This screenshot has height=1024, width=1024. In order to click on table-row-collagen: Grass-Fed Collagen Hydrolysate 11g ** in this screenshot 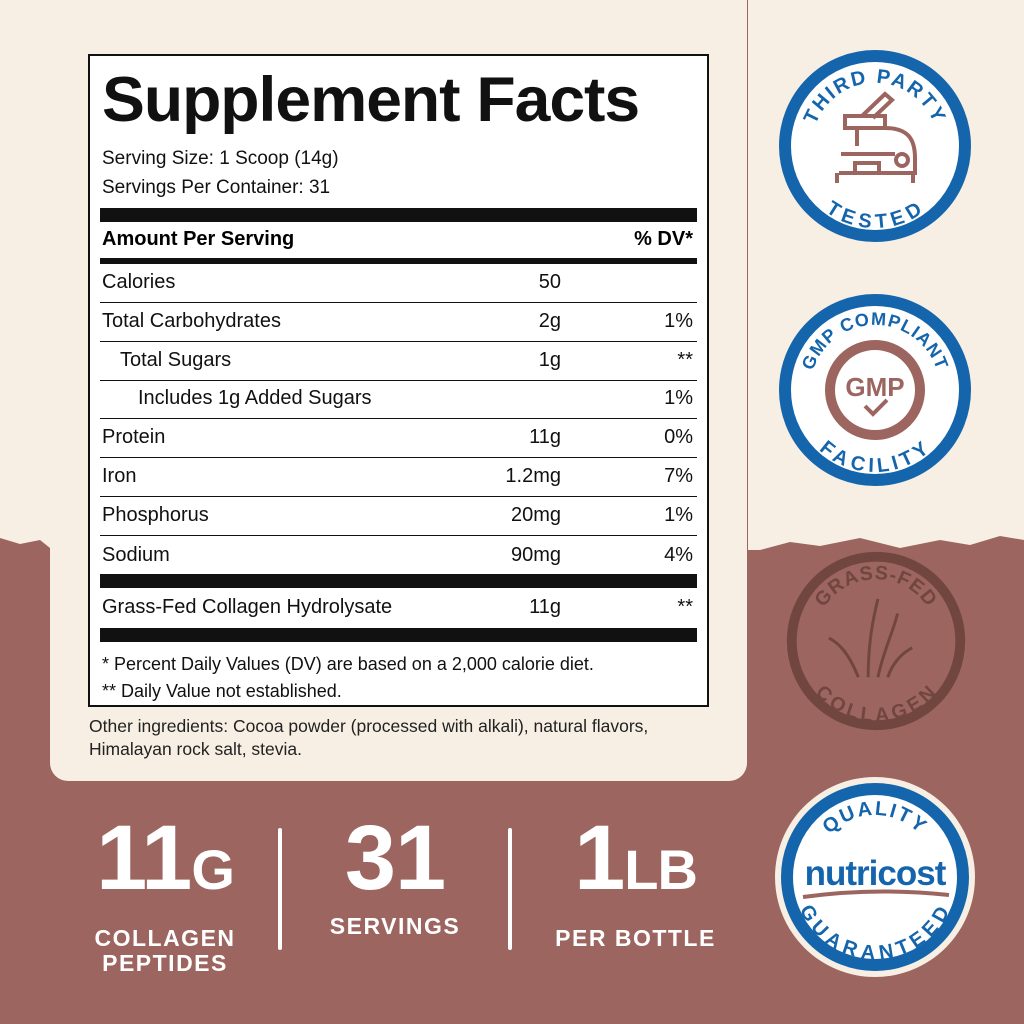, I will do `click(398, 607)`.